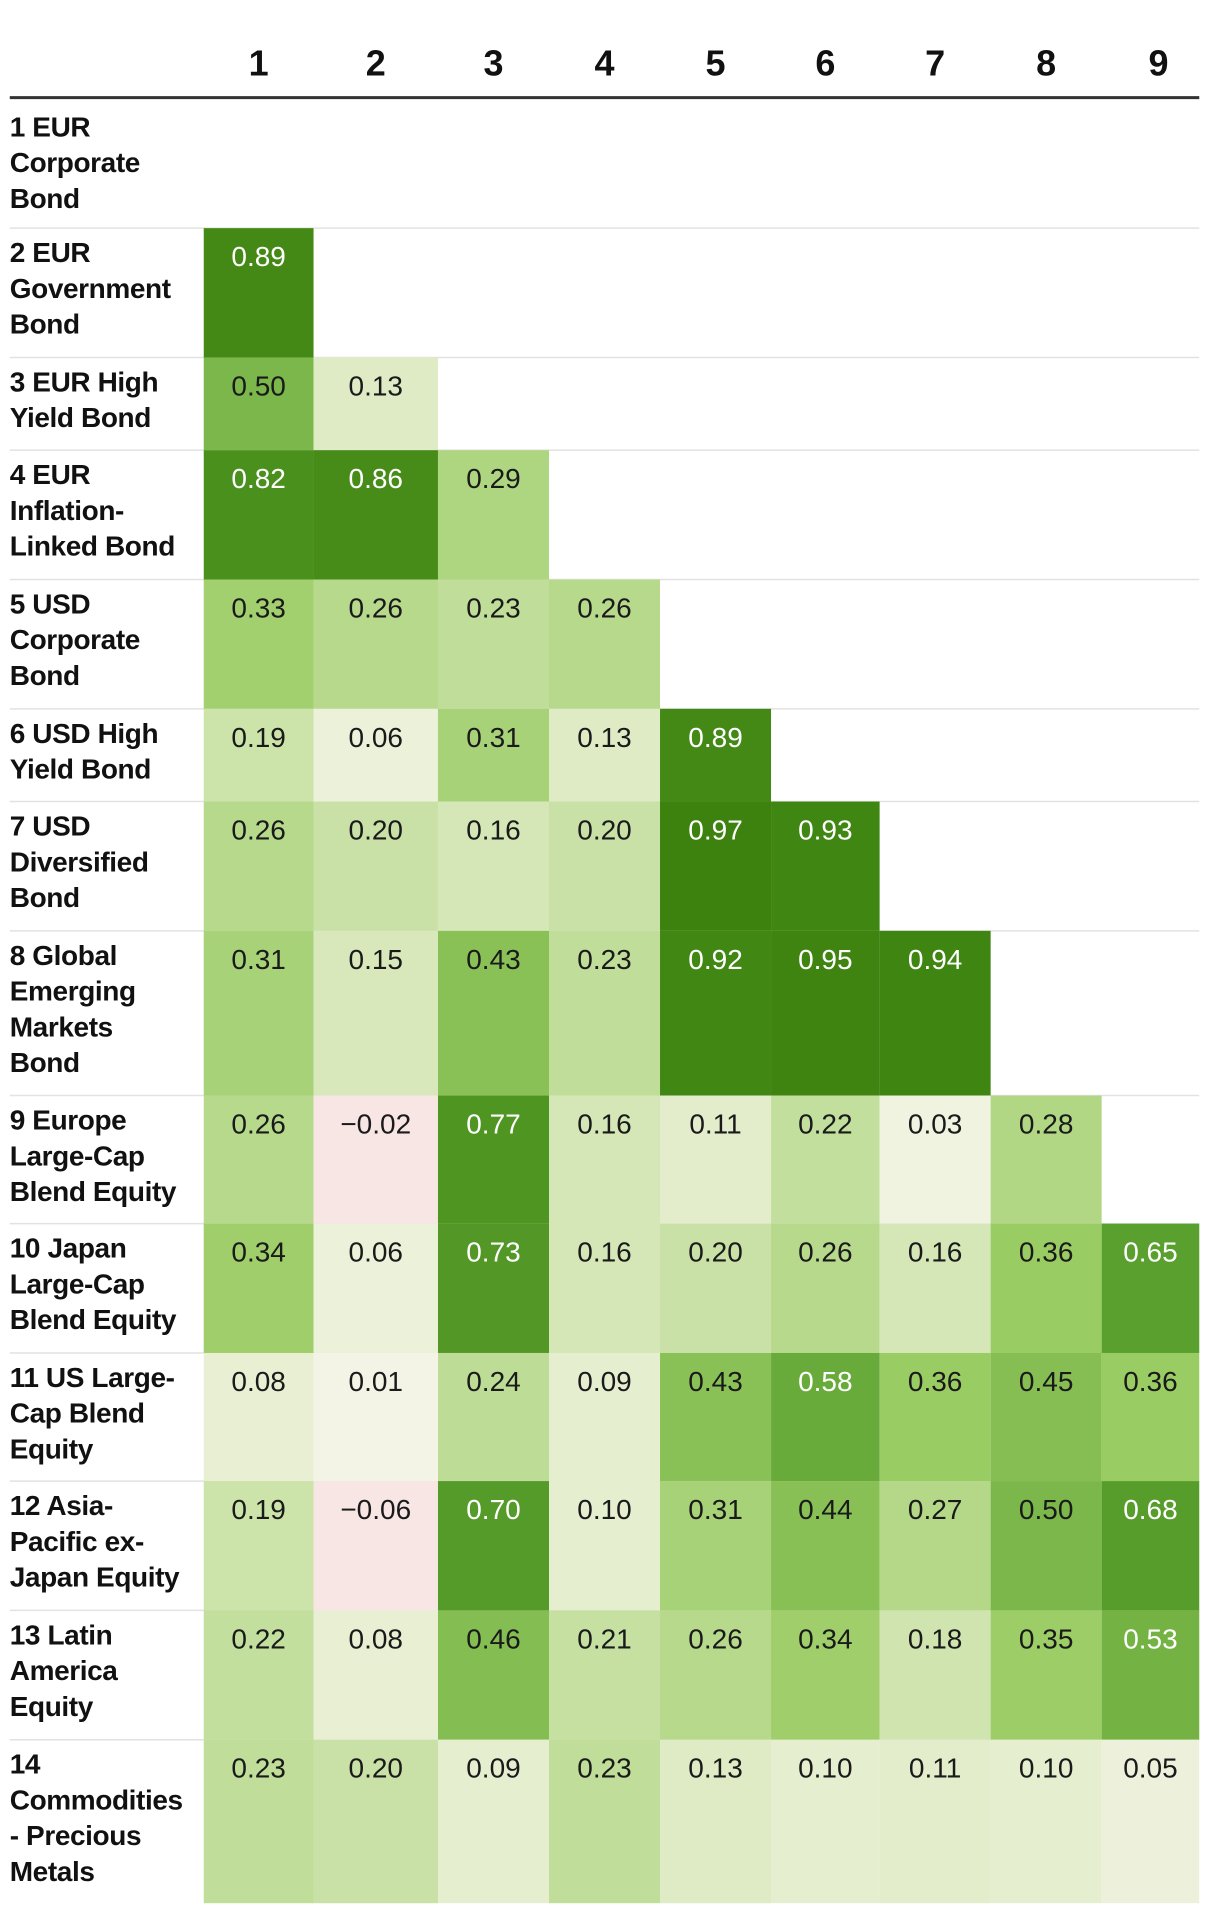 The image size is (1220, 1930). I want to click on cell-value-label: 0.11, so click(935, 1768).